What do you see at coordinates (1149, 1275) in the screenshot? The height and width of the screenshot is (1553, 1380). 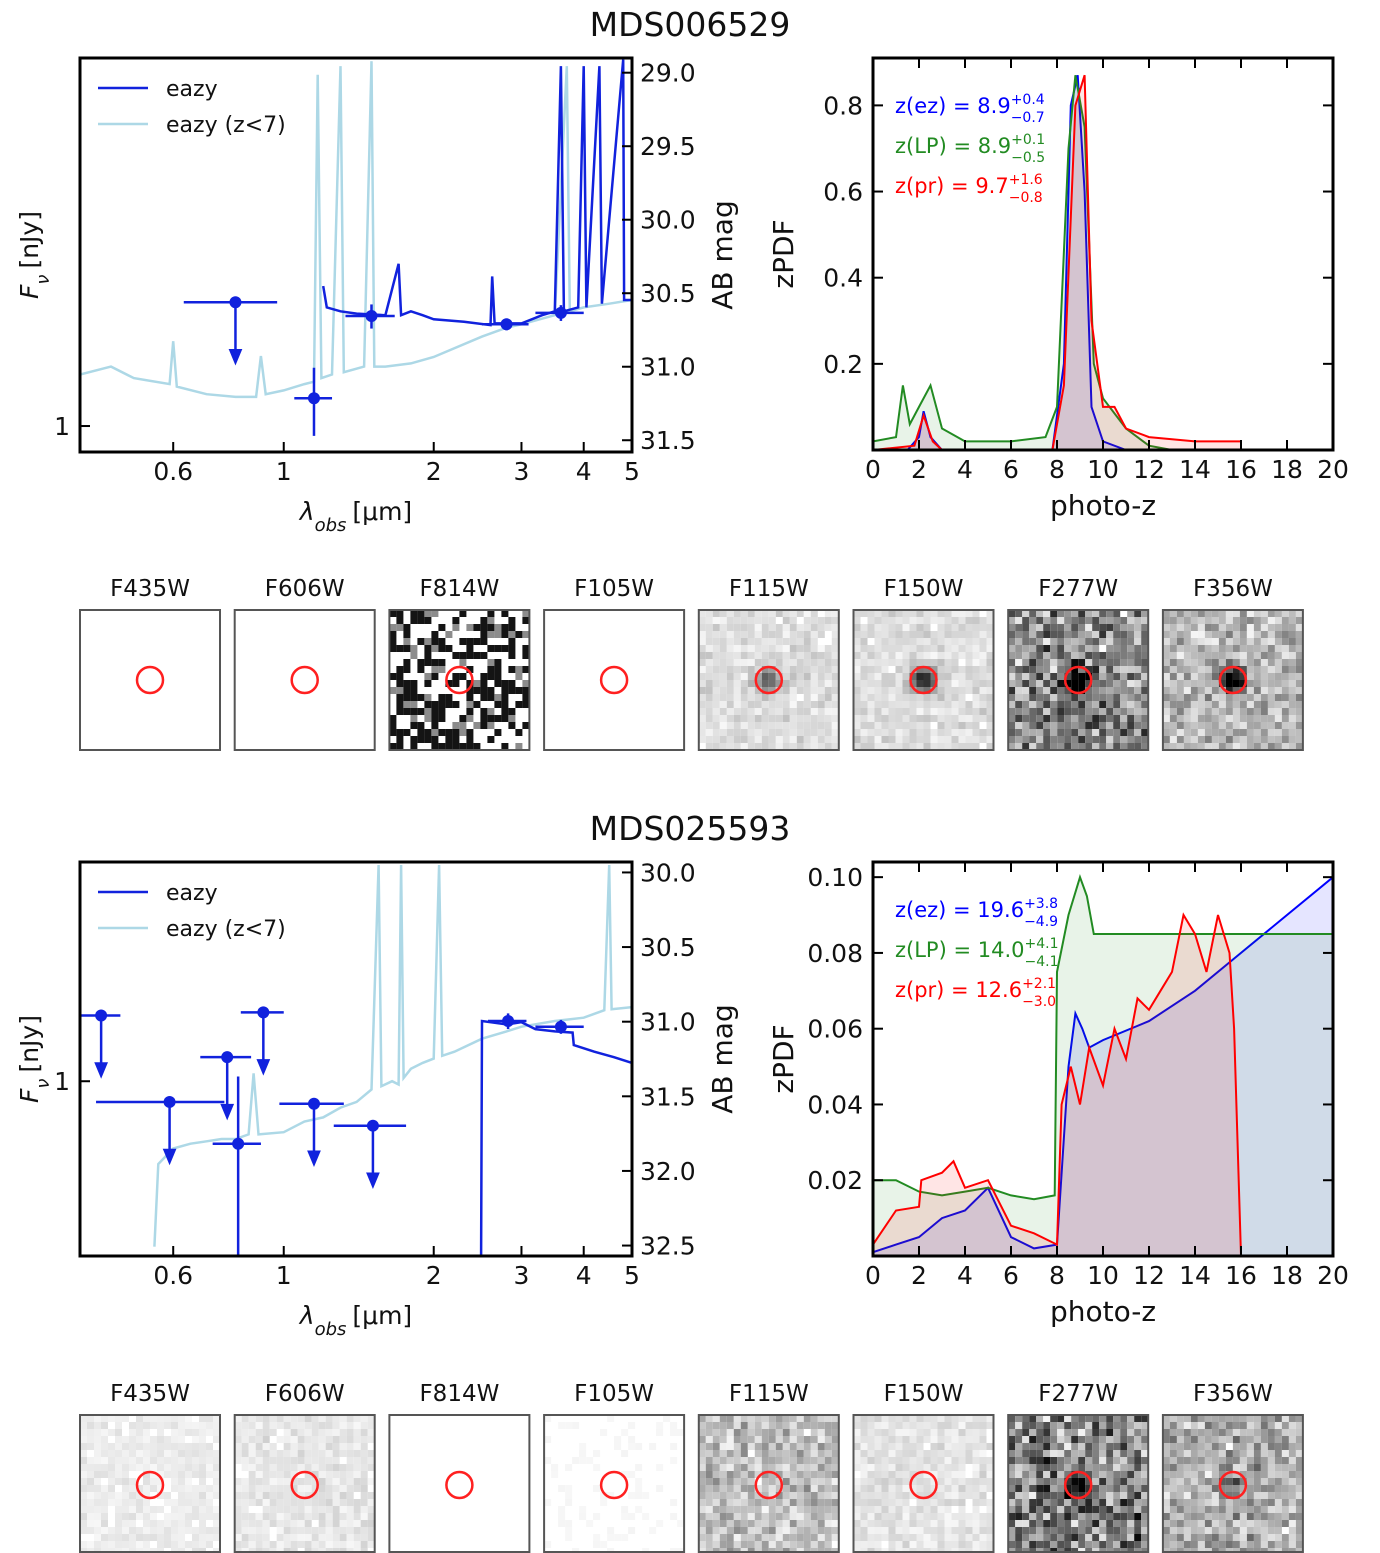 I see `x-tick-label: 12` at bounding box center [1149, 1275].